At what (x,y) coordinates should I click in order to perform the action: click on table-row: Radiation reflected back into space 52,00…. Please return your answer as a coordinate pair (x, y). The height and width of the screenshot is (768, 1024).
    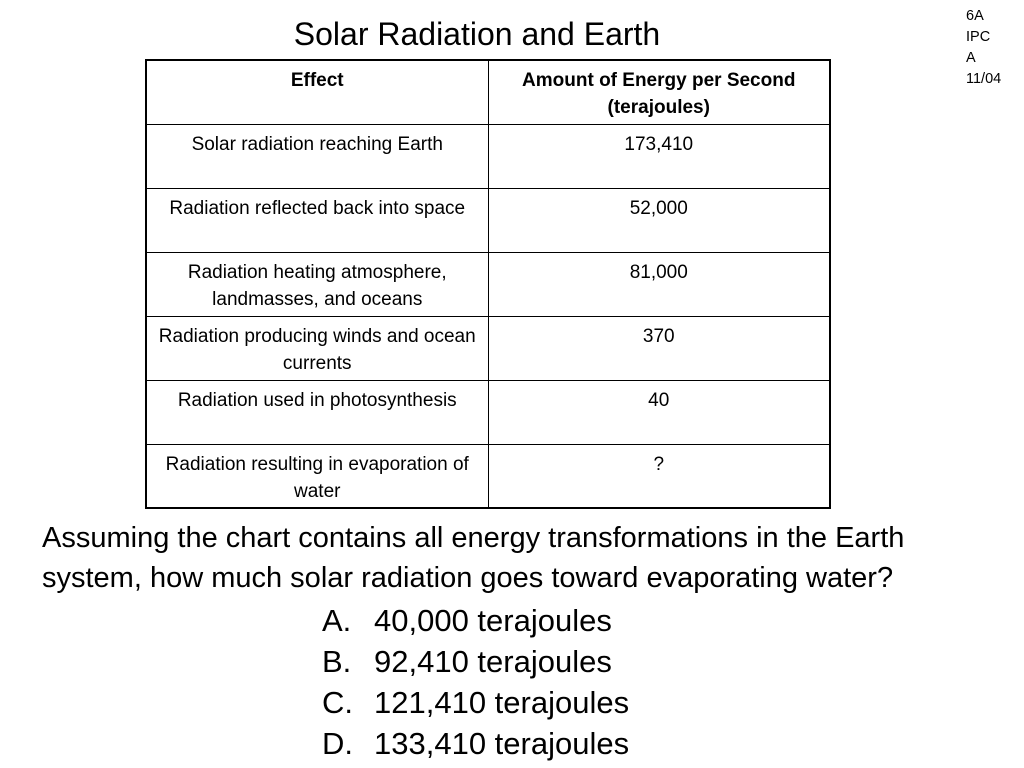
    Looking at the image, I should click on (488, 220).